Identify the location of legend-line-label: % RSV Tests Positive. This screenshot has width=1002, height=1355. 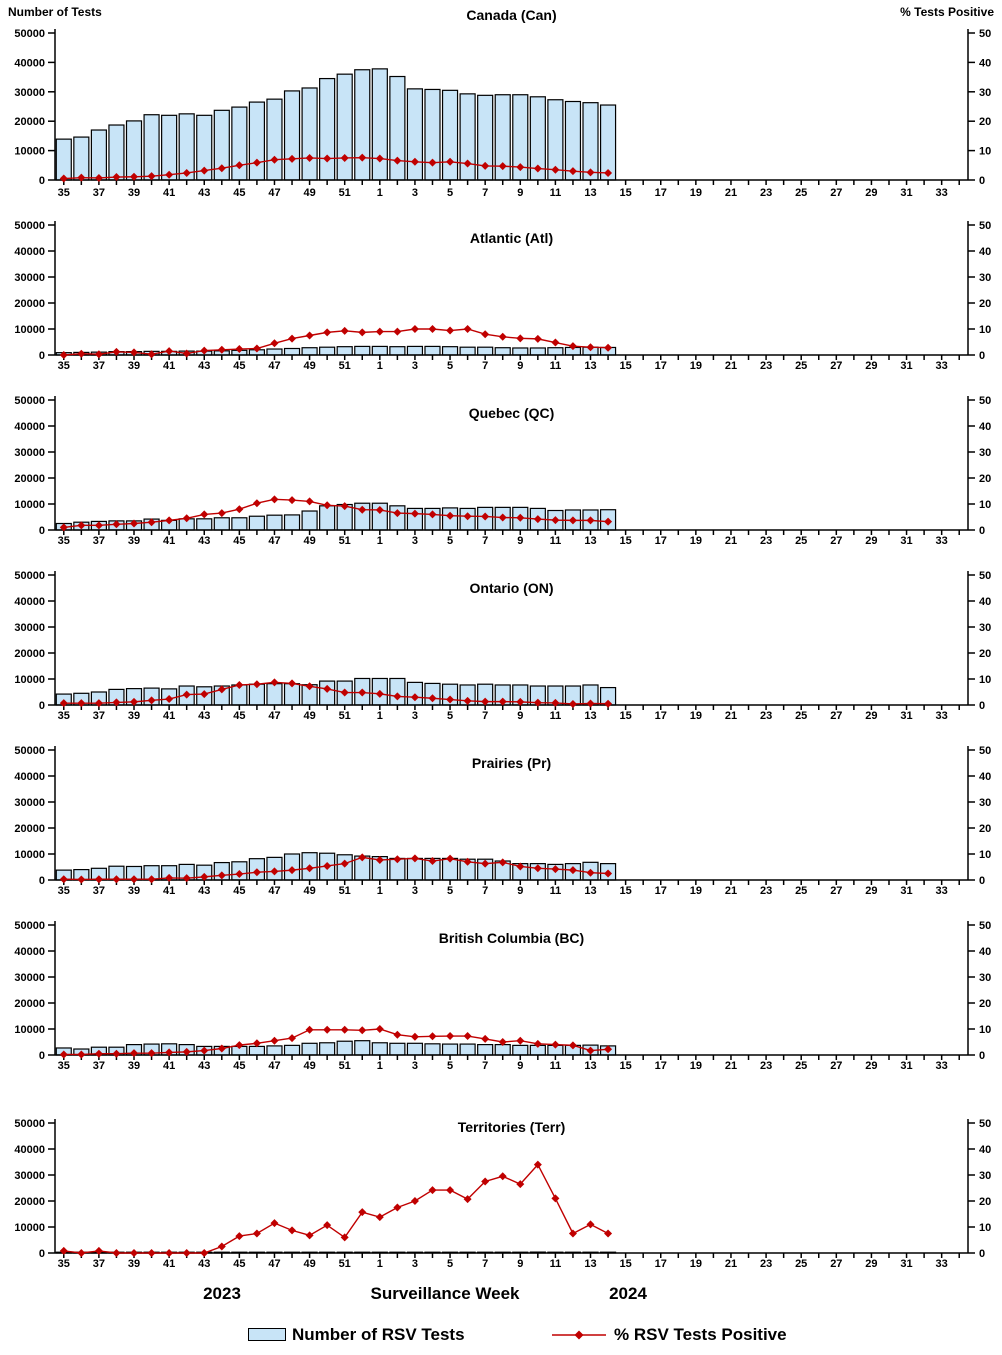
(700, 1334).